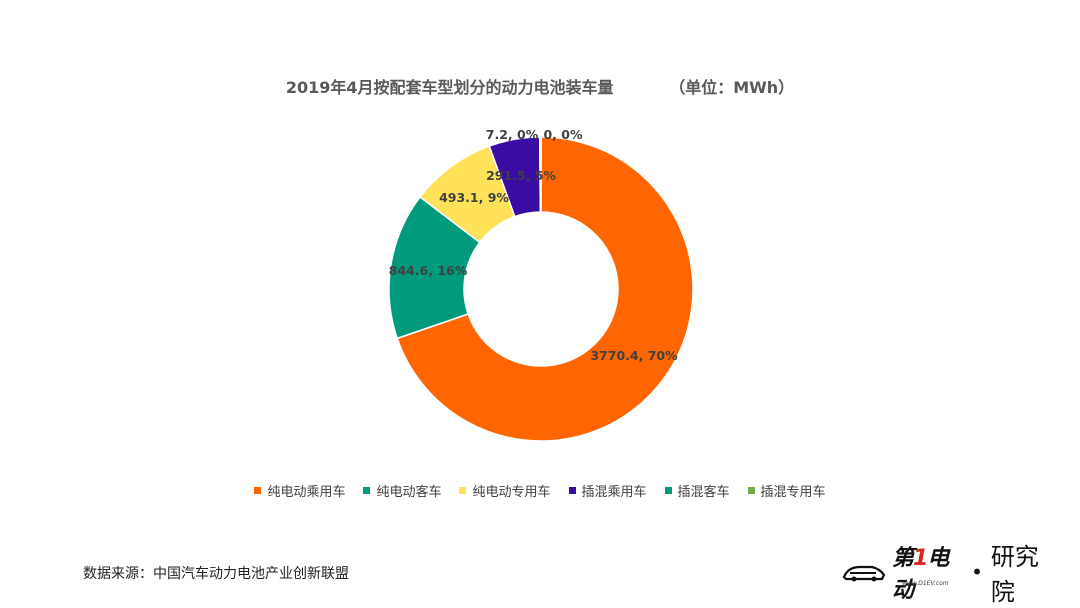 The height and width of the screenshot is (608, 1080). Describe the element at coordinates (512, 134) in the screenshot. I see `data-label-4: 7.2, 0%` at that location.